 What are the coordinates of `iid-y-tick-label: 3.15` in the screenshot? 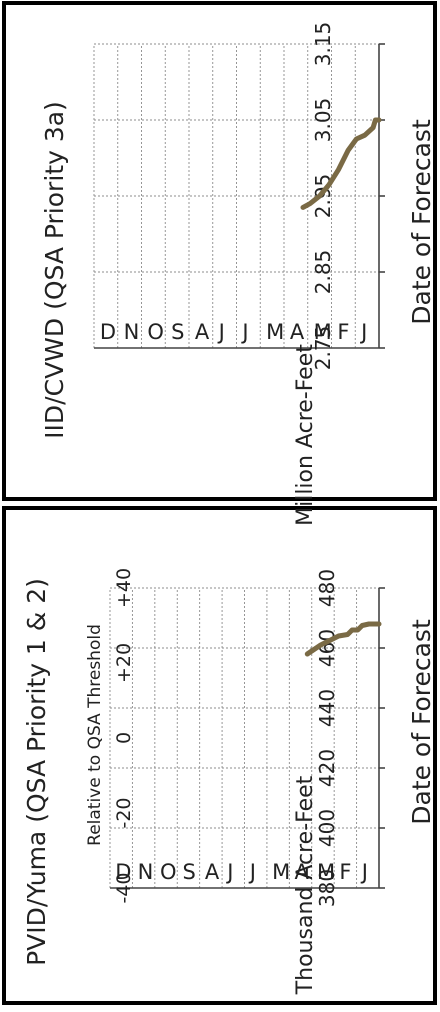 It's located at (323, 44).